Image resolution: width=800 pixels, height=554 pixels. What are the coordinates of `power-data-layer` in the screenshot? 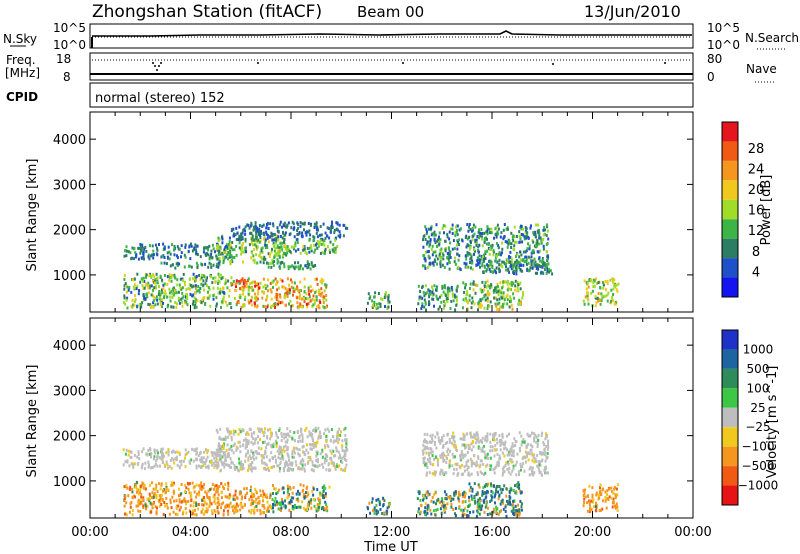 It's located at (371, 266).